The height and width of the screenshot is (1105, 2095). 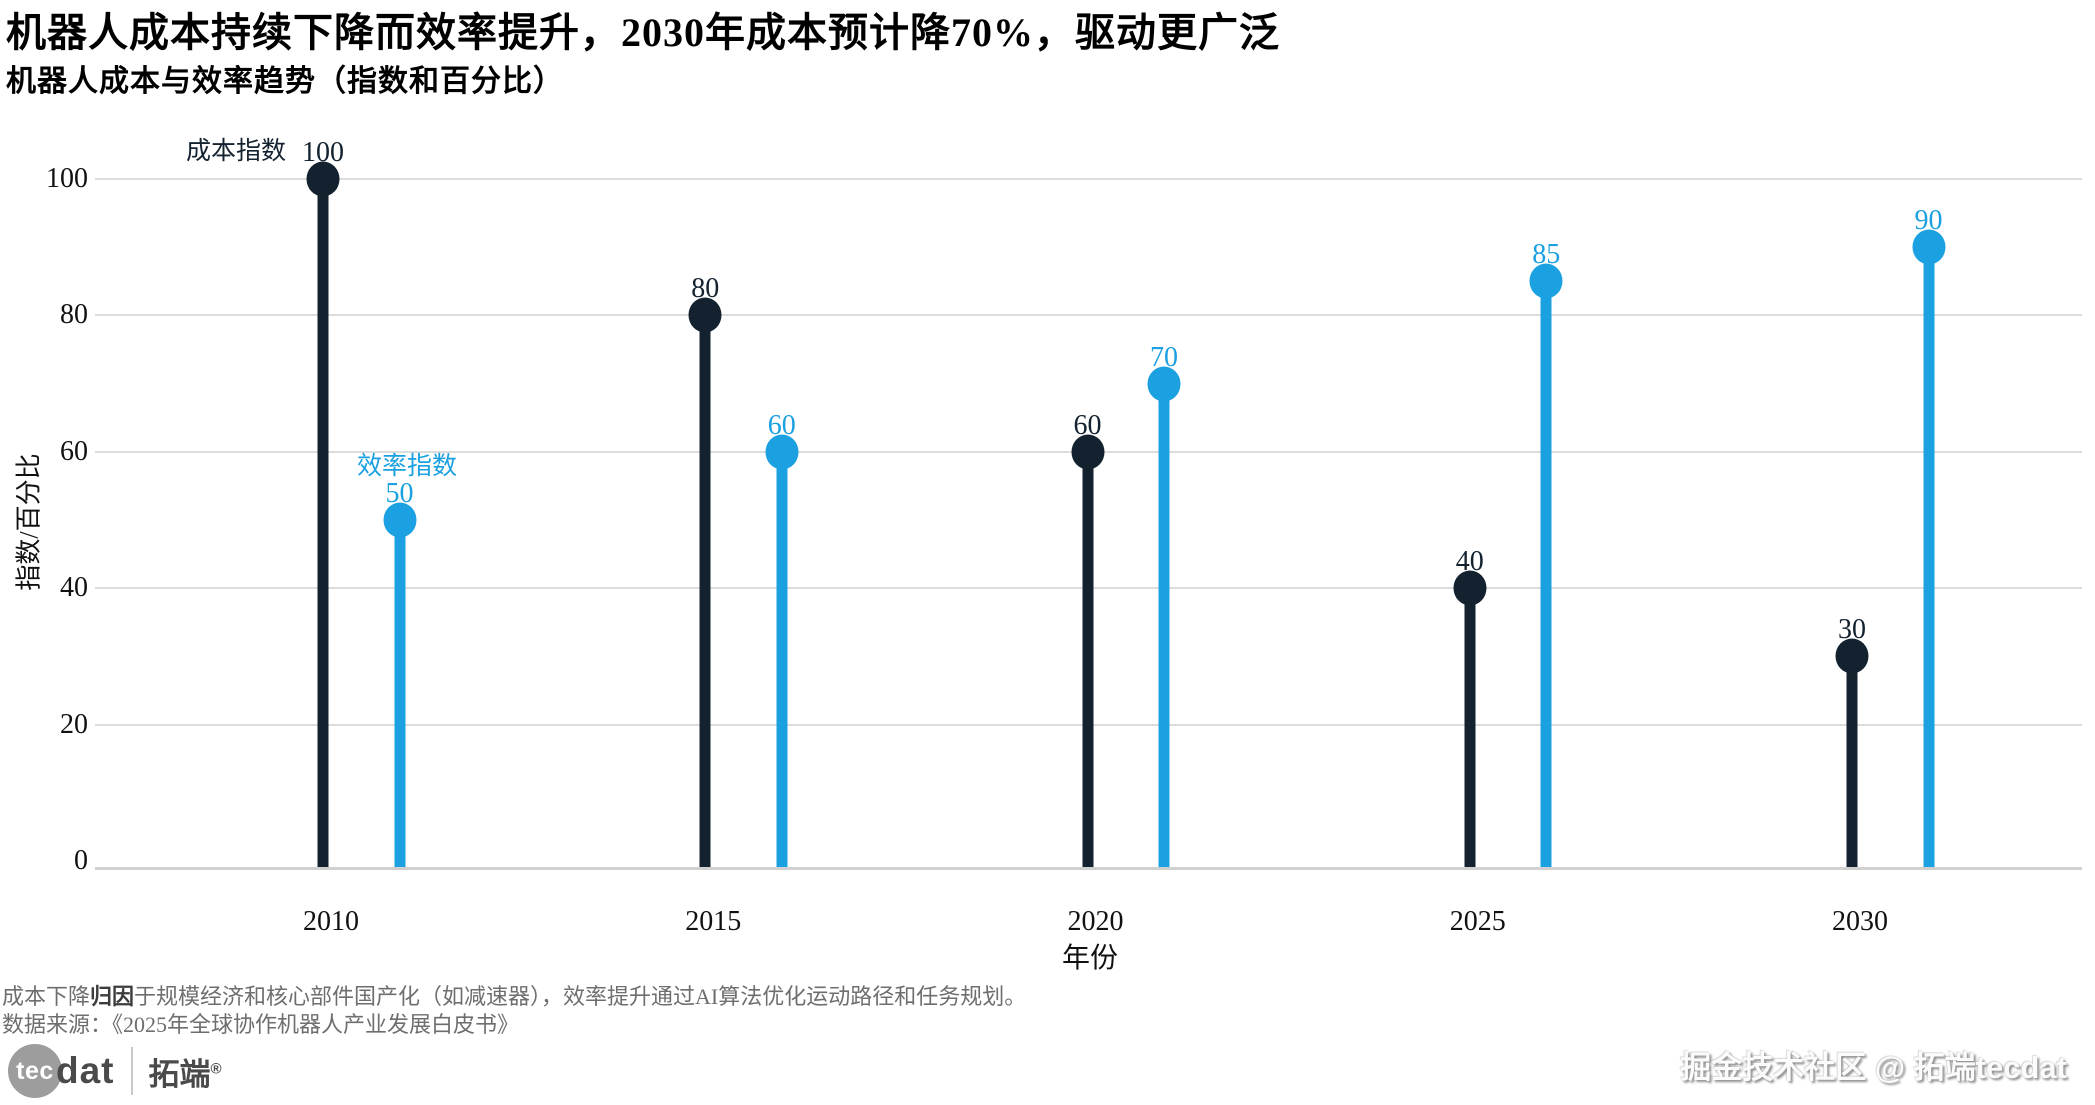 I want to click on watermark-text: 掘金技术社区 @ 拓端tecdat, so click(x=1873, y=1067).